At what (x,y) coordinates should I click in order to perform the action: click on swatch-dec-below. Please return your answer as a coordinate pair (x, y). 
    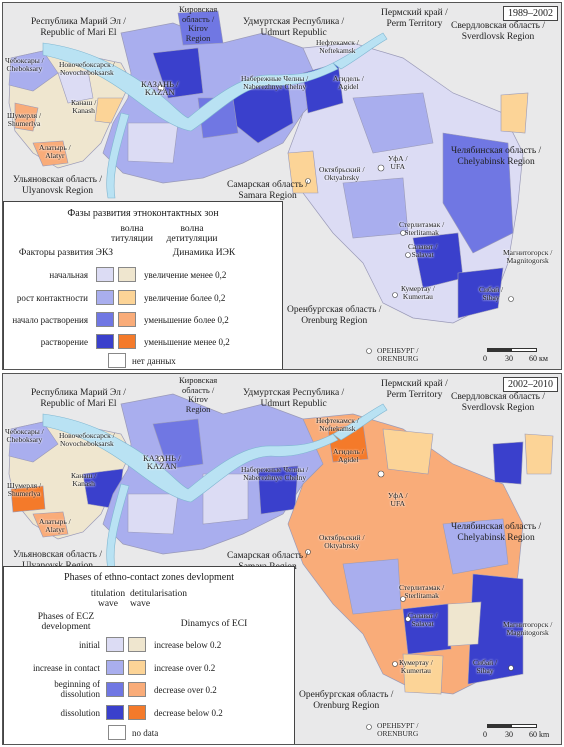
    Looking at the image, I should click on (127, 341).